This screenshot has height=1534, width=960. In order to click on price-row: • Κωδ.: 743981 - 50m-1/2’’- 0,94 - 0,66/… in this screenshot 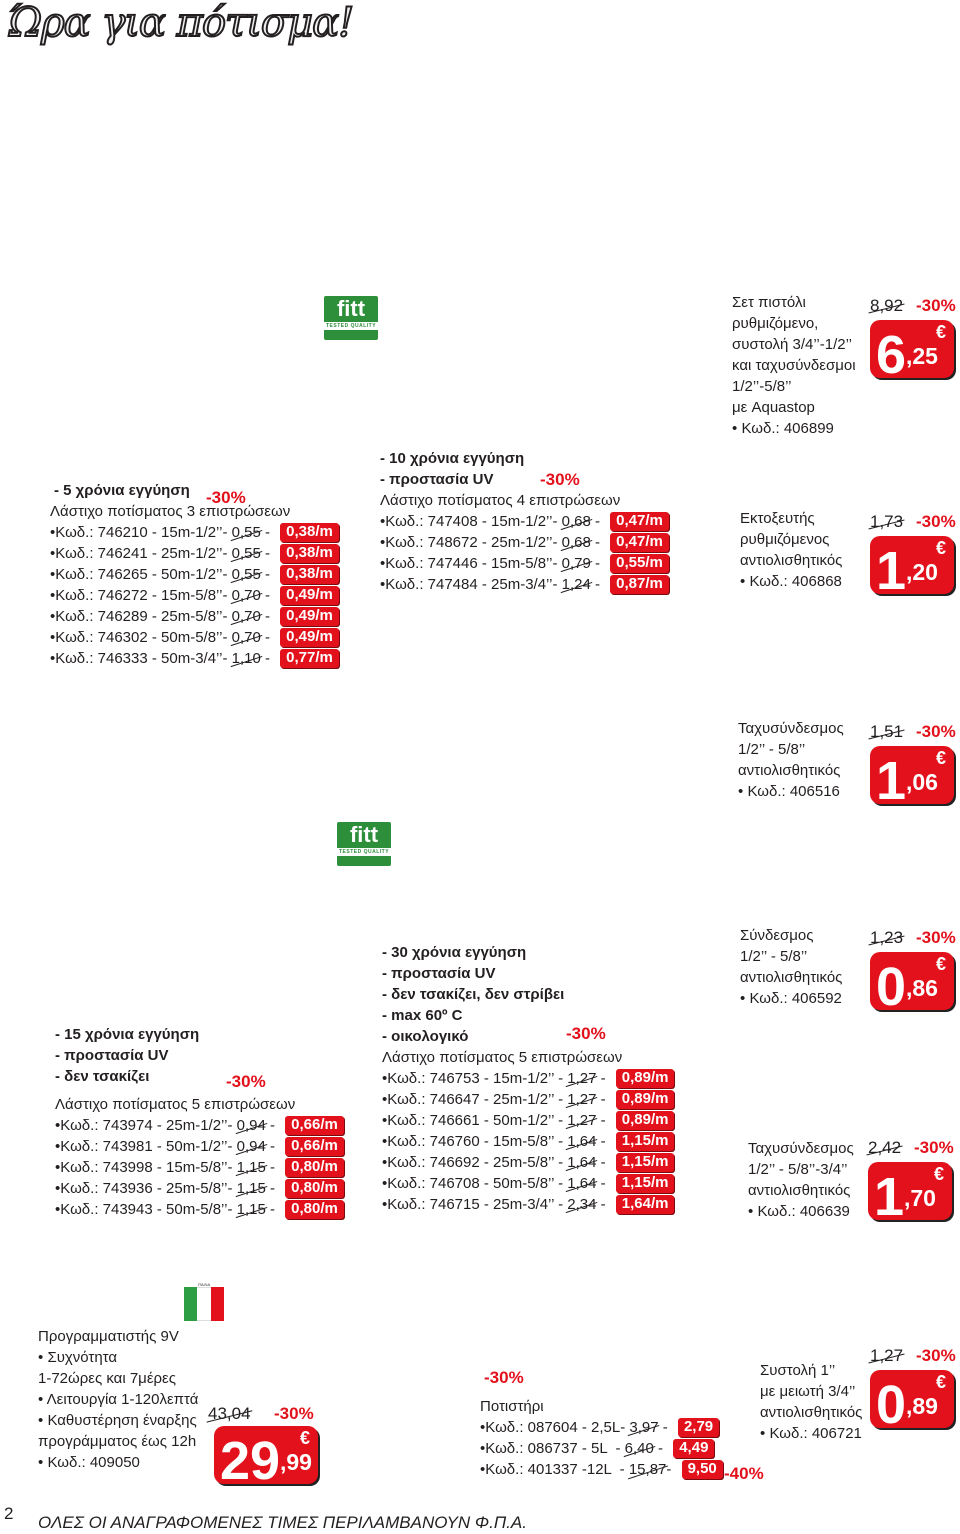, I will do `click(199, 1146)`.